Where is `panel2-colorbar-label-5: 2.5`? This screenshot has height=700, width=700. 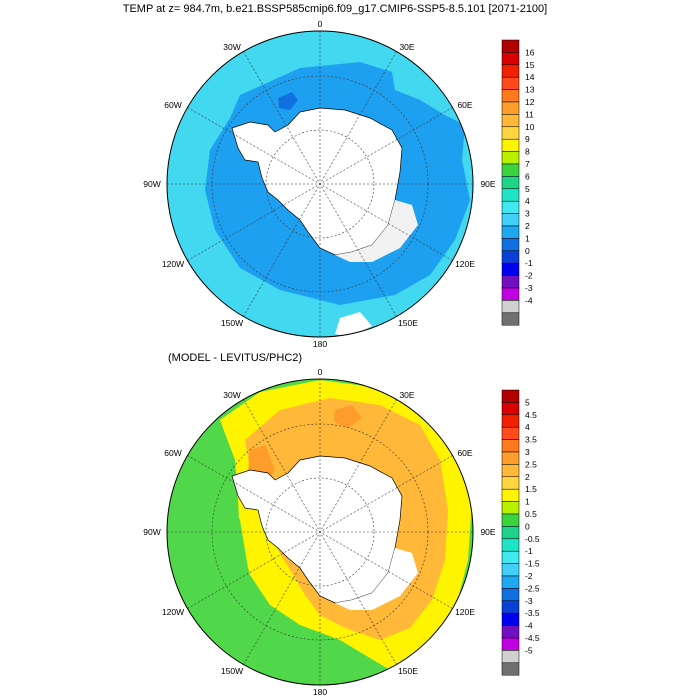
panel2-colorbar-label-5: 2.5 is located at coordinates (531, 464).